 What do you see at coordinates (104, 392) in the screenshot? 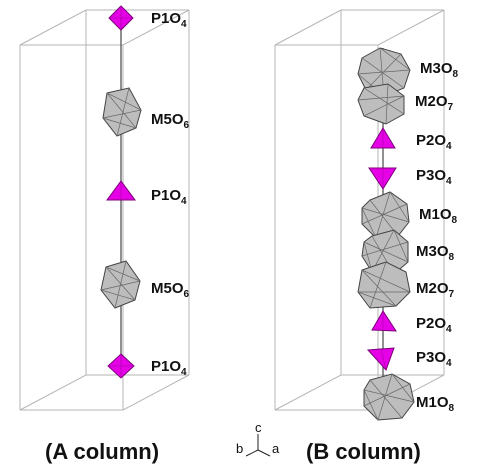
I see `cell-a-bottom` at bounding box center [104, 392].